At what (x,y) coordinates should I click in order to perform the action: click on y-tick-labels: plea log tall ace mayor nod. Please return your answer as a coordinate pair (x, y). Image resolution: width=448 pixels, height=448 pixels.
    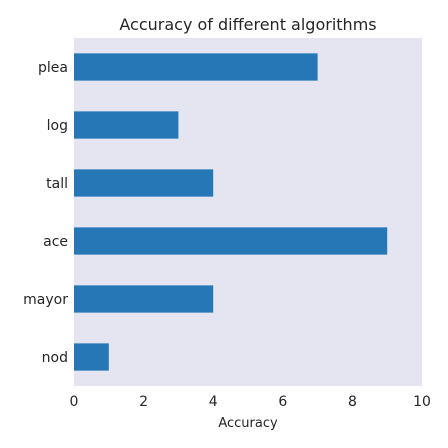
    Looking at the image, I should click on (45, 213).